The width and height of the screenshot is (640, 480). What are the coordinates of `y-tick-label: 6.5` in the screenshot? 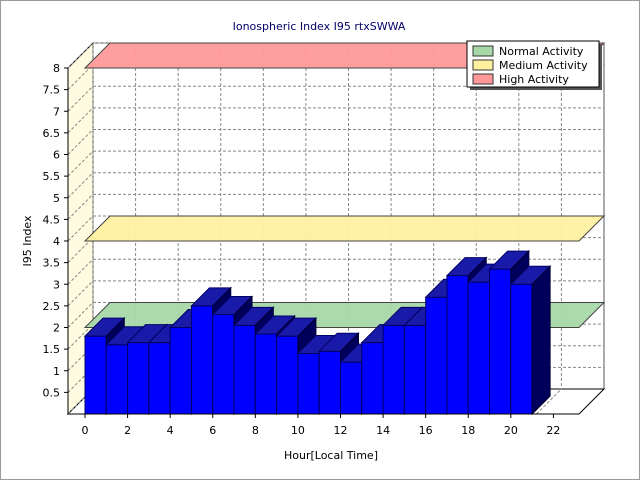 It's located at (52, 133).